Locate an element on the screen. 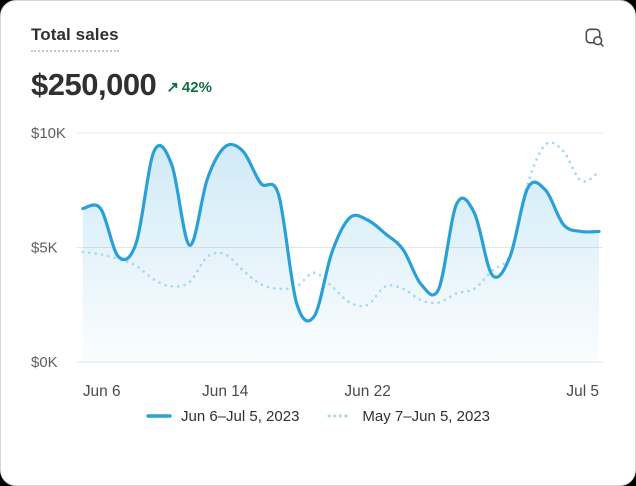 This screenshot has width=636, height=486. y-axis-tick-label: $5K is located at coordinates (44, 247).